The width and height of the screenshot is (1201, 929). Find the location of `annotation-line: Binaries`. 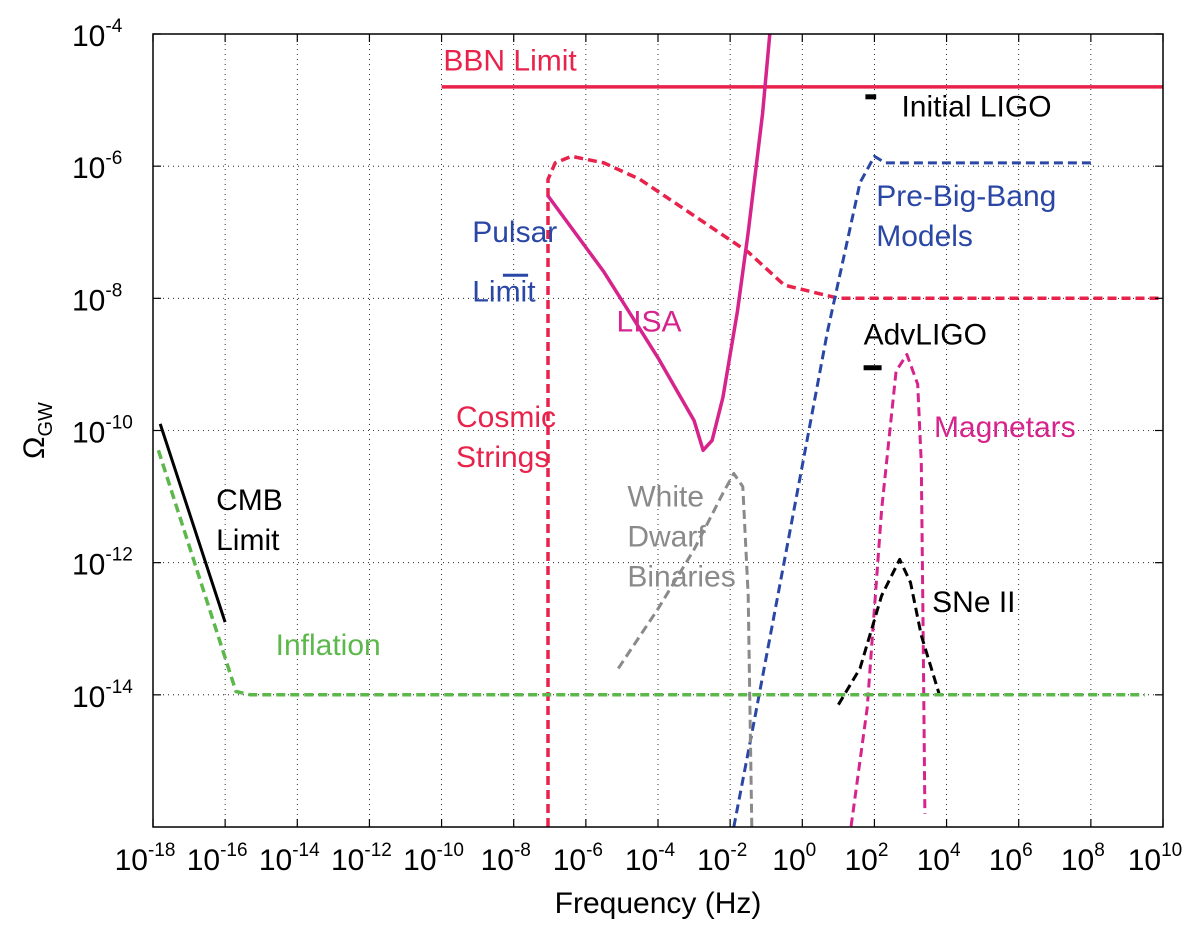

annotation-line: Binaries is located at coordinates (681, 576).